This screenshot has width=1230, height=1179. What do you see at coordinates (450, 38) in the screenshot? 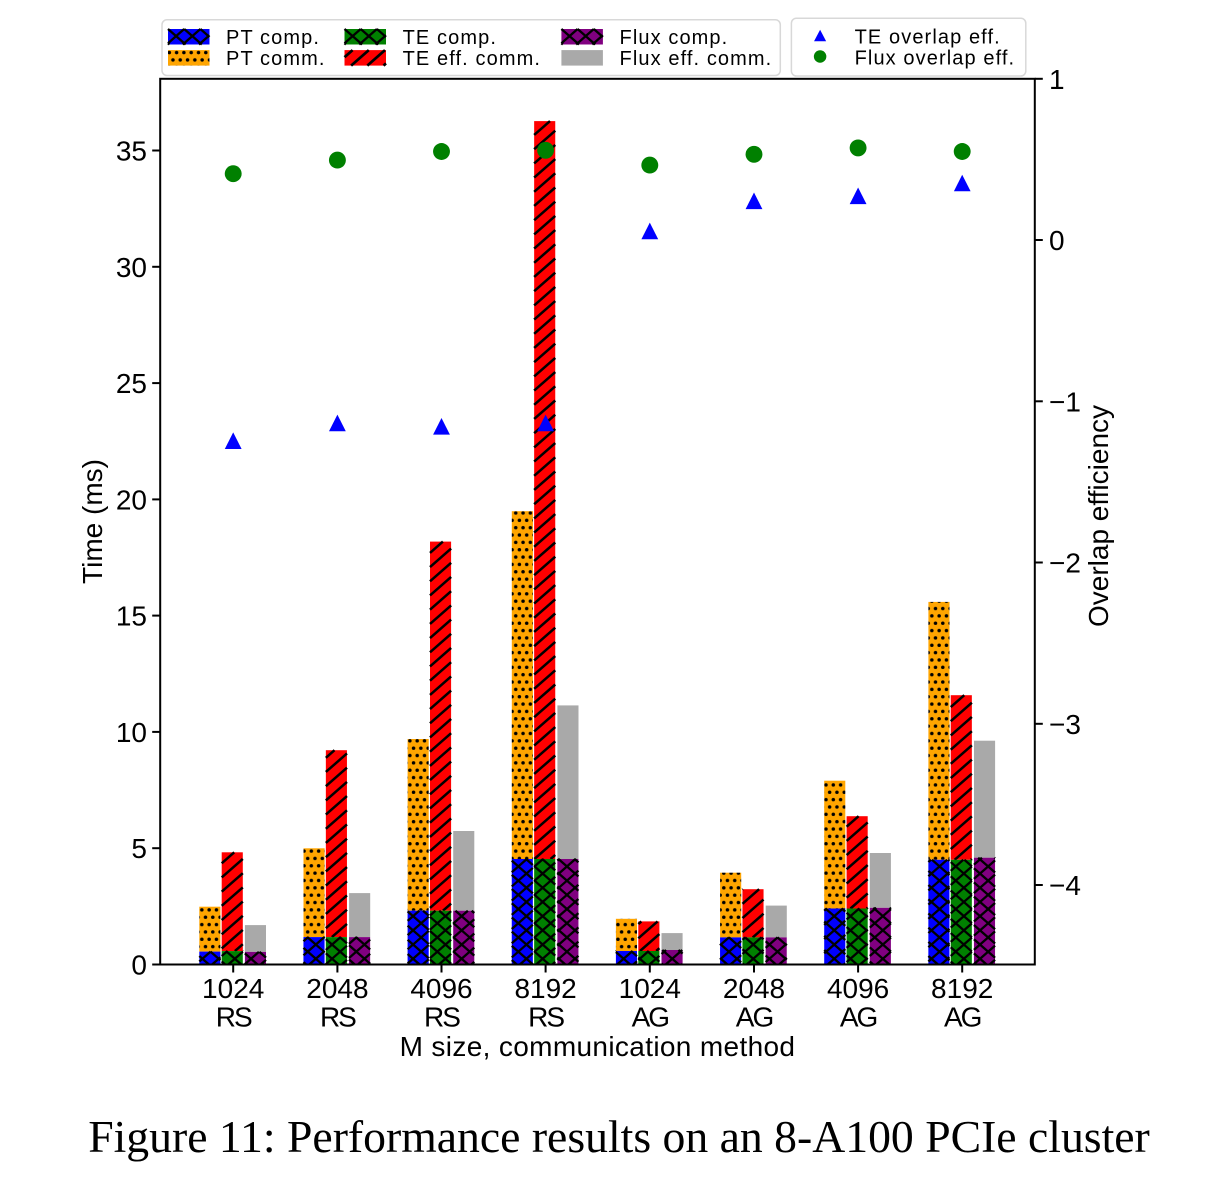
I see `svg-text: TE comp.` at bounding box center [450, 38].